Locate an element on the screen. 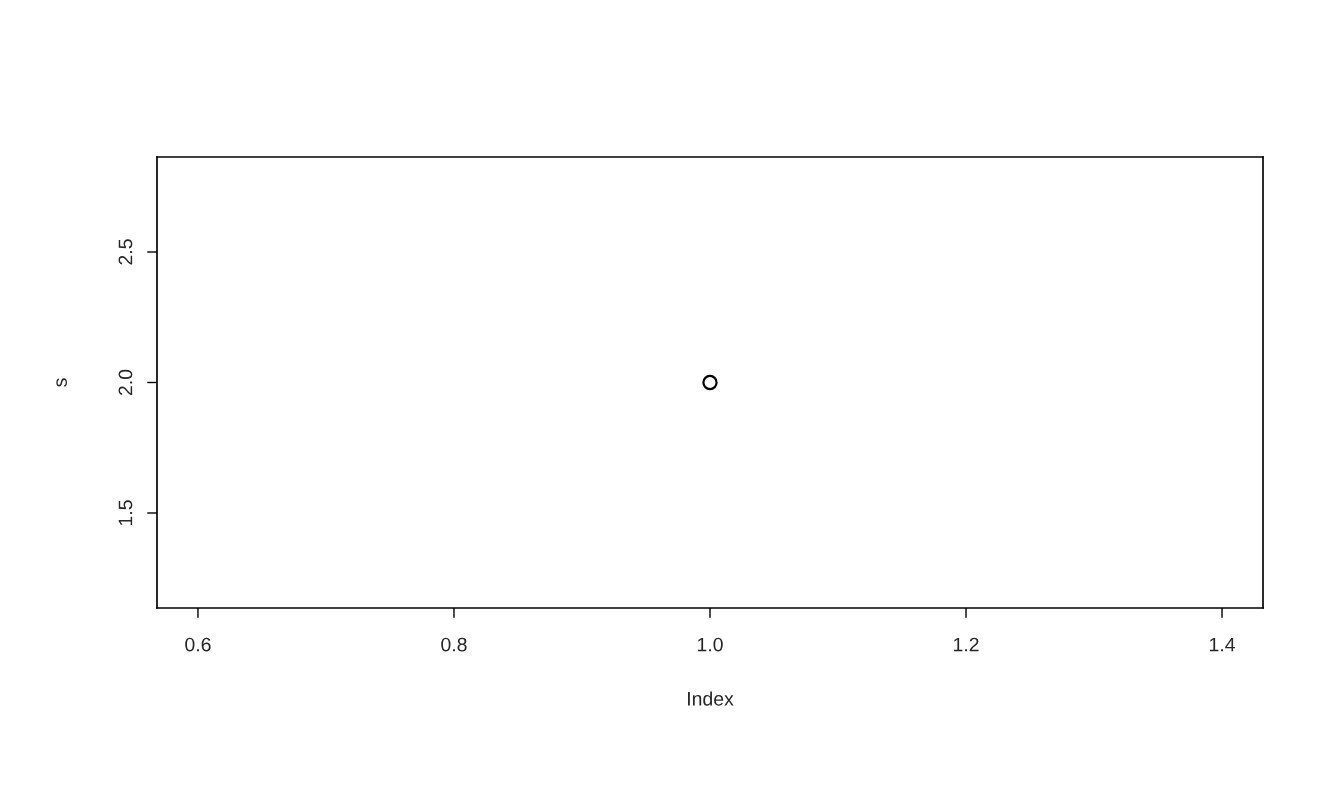 The width and height of the screenshot is (1344, 806). x-tick-label: 1.2 is located at coordinates (966, 644).